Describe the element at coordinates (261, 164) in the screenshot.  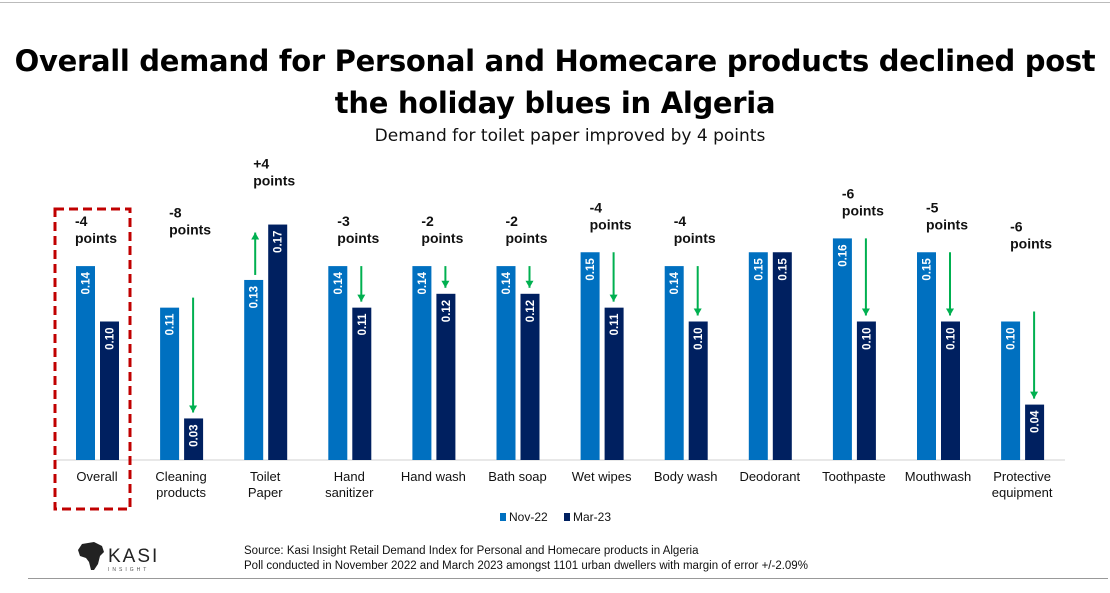
I see `change-annotation: +4` at that location.